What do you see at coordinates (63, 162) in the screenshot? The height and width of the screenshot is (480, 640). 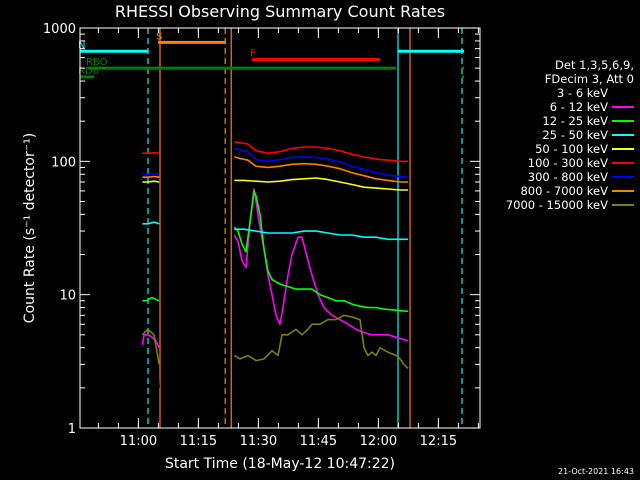 I see `y-tick-label: 100` at bounding box center [63, 162].